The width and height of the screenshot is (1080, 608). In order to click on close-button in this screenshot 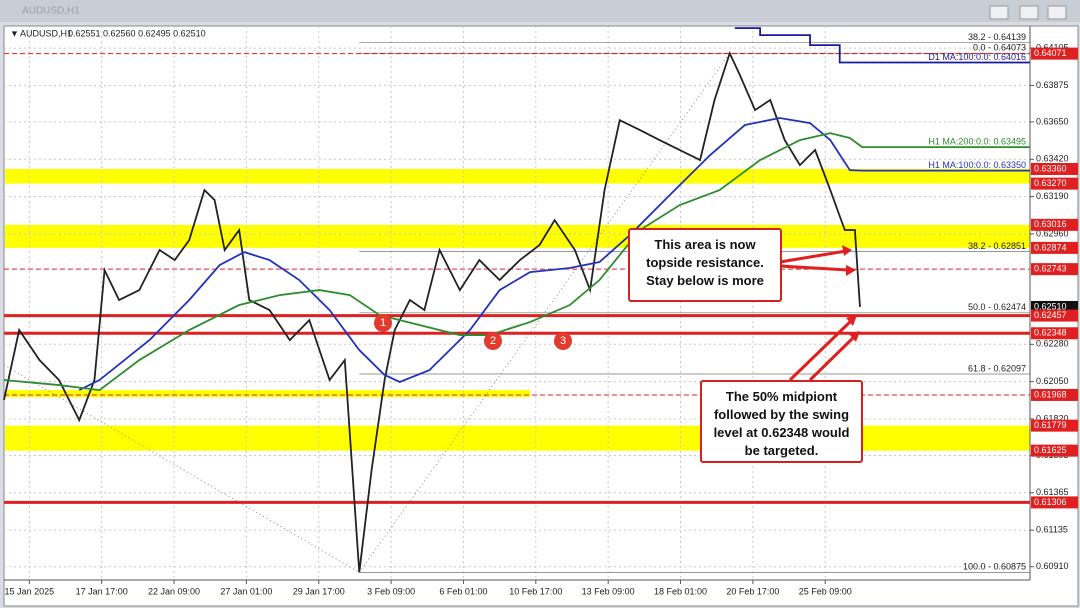, I will do `click(1057, 12)`.